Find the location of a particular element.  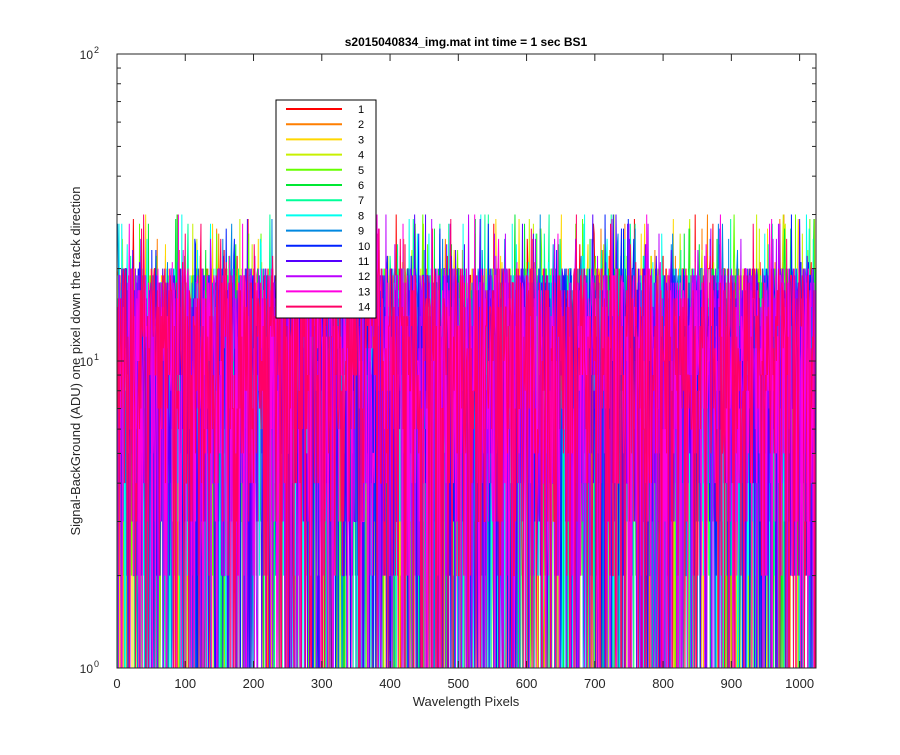

y-tick-label: 10 0 is located at coordinates (89, 667).